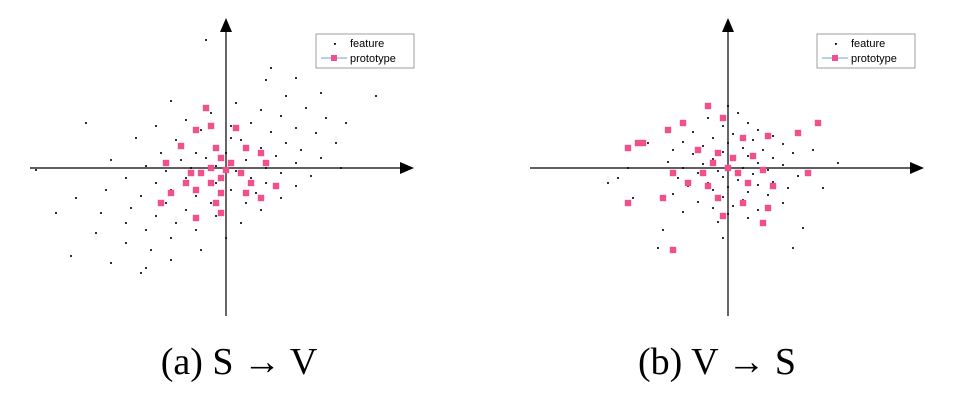  I want to click on legend-box, so click(866, 51).